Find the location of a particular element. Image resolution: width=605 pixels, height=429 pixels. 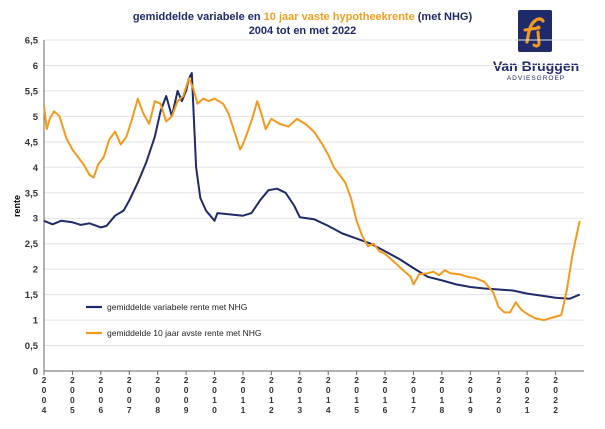

y-tick-label: 3 is located at coordinates (35, 219).